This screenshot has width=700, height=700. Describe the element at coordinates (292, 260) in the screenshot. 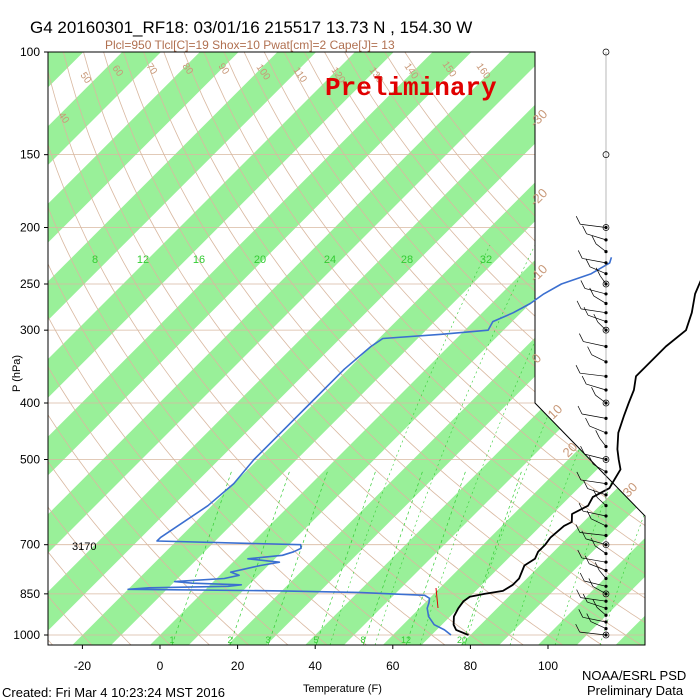

I see `isotherm-labels: 8 12 16 20 24 28 32` at that location.